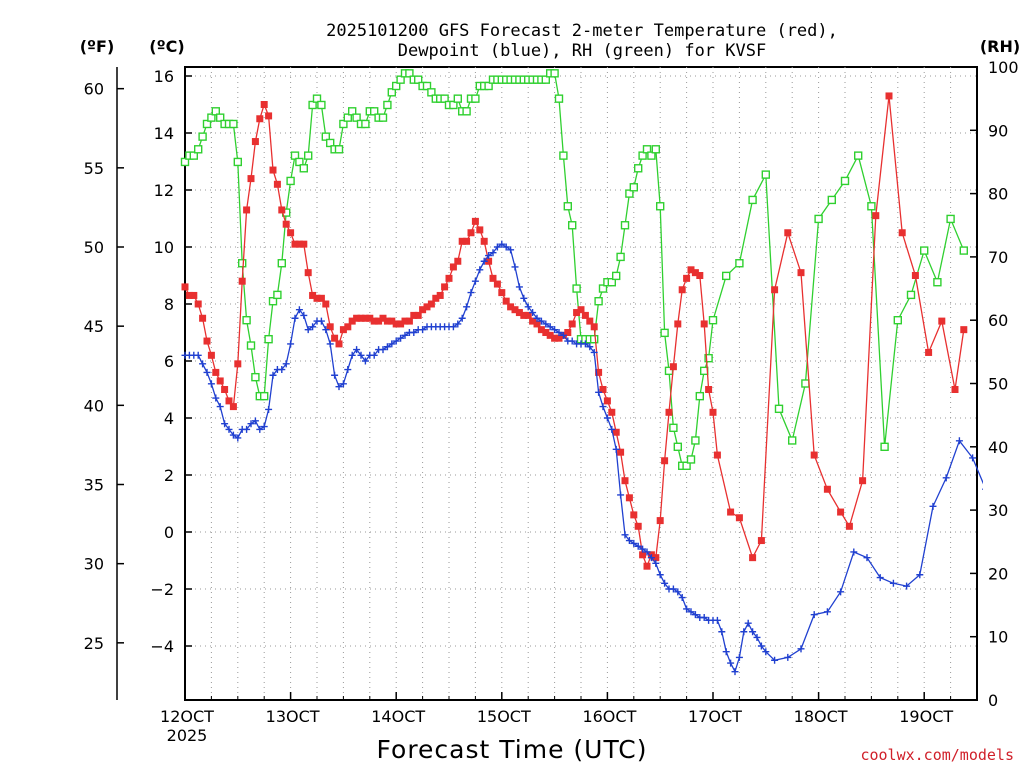 The image size is (1024, 768). Describe the element at coordinates (998, 130) in the screenshot. I see `rh-tick-label: 90` at that location.